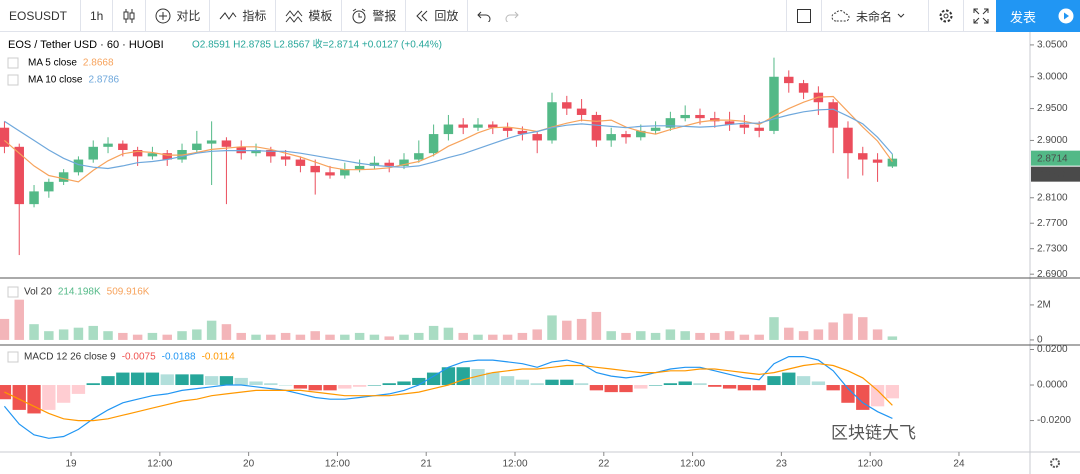 This screenshot has width=1080, height=474. What do you see at coordinates (422, 15) in the screenshot?
I see `replay-icon` at bounding box center [422, 15].